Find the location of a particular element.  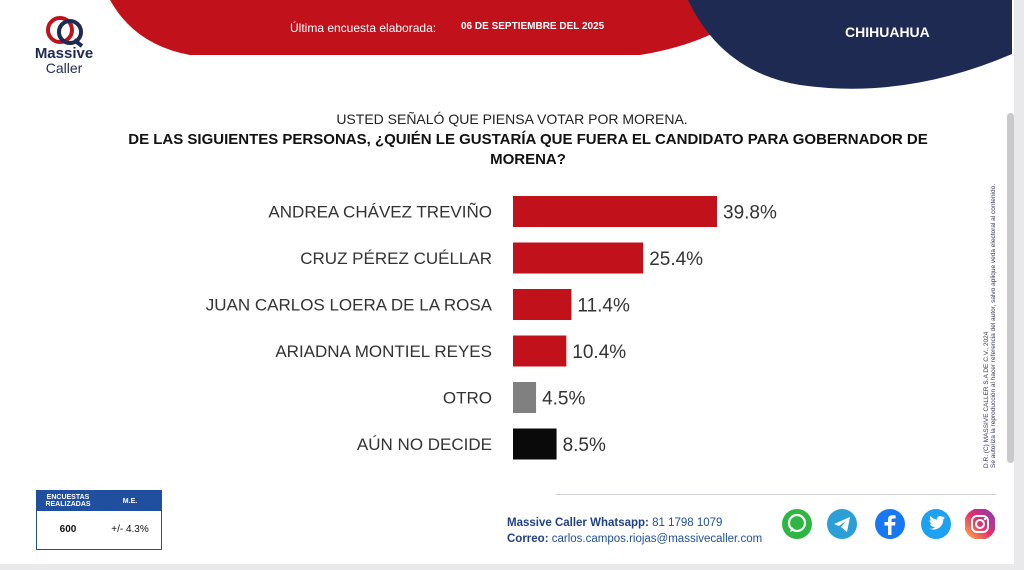

survey-stats-table: ENCUESTAS REALIZADAS M.E. 600 +/- 4.3% is located at coordinates (99, 520).